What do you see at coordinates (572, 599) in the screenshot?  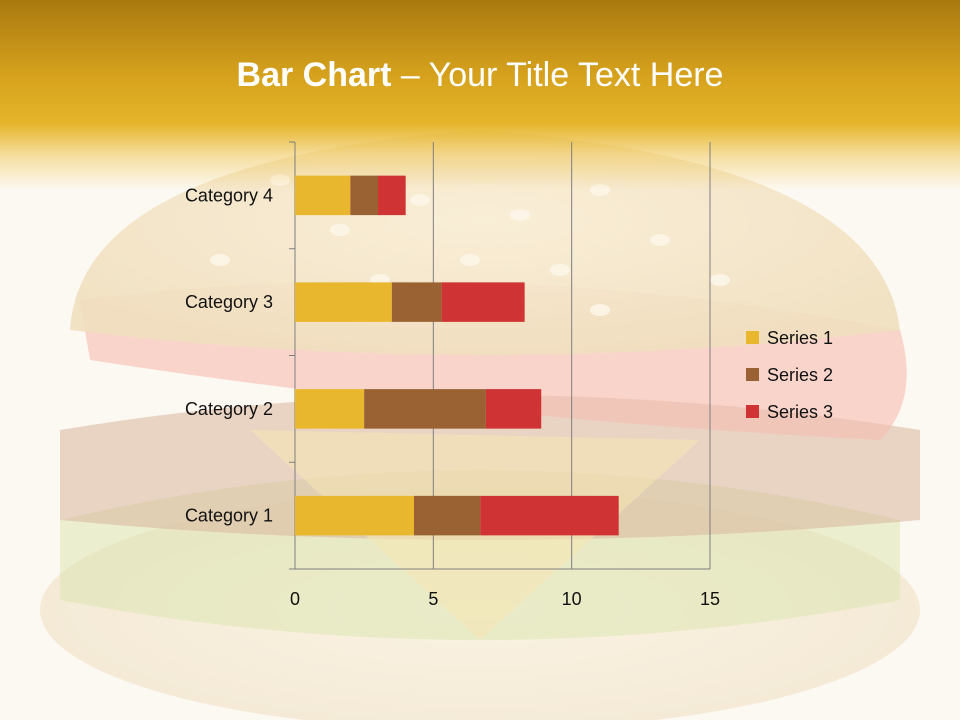 I see `x-tick-label: 10` at bounding box center [572, 599].